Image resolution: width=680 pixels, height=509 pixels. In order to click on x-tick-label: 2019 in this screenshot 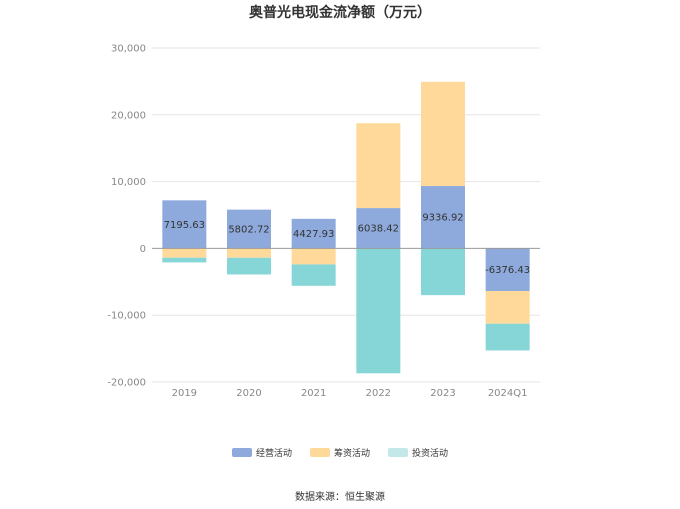, I will do `click(184, 393)`.